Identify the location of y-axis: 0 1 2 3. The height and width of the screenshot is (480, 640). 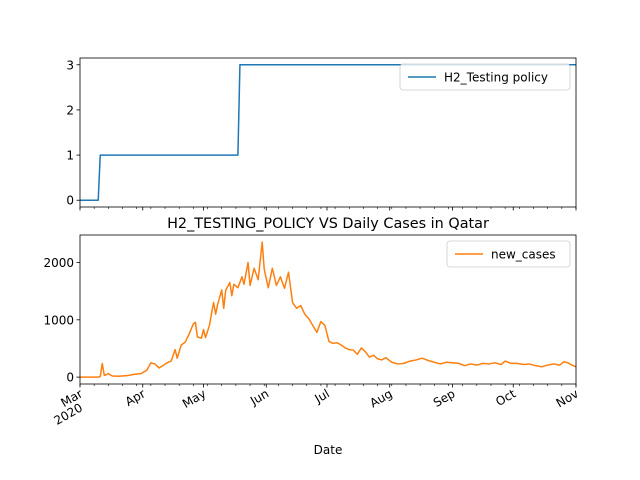
(73, 133).